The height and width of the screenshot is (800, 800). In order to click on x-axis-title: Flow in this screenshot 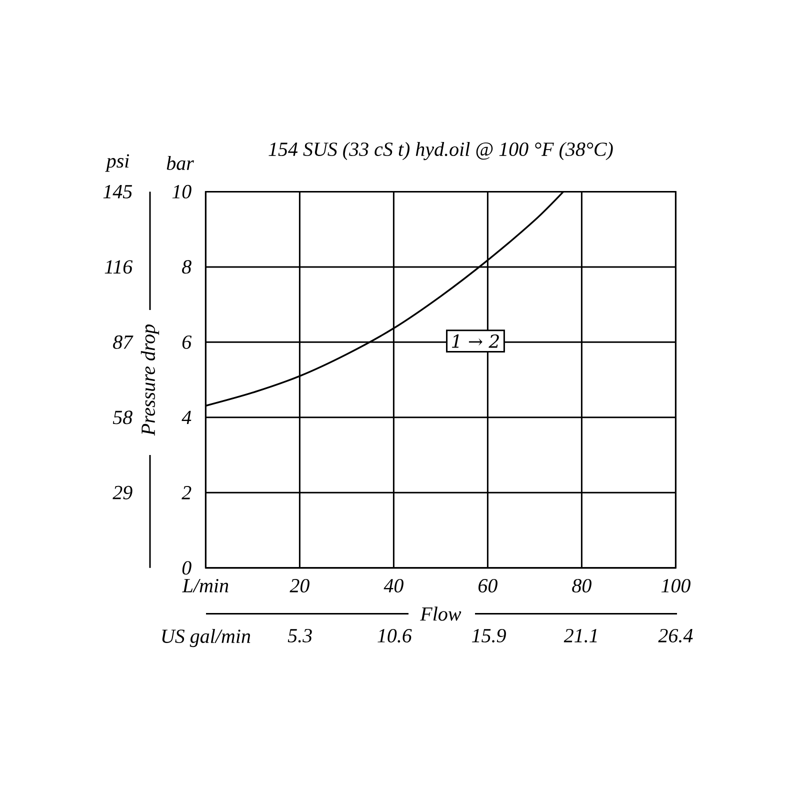, I will do `click(441, 613)`.